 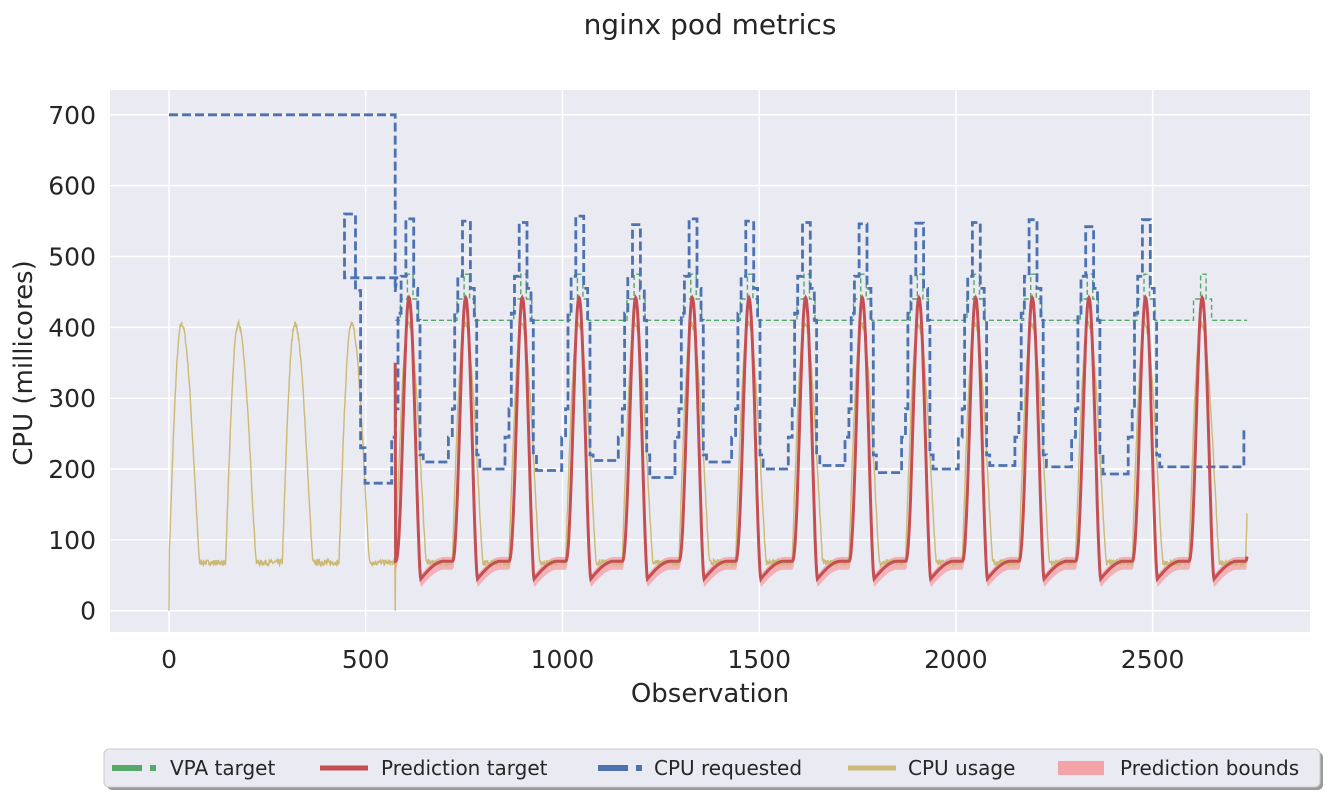 I want to click on legend-item: Prediction bounds, so click(x=1178, y=768).